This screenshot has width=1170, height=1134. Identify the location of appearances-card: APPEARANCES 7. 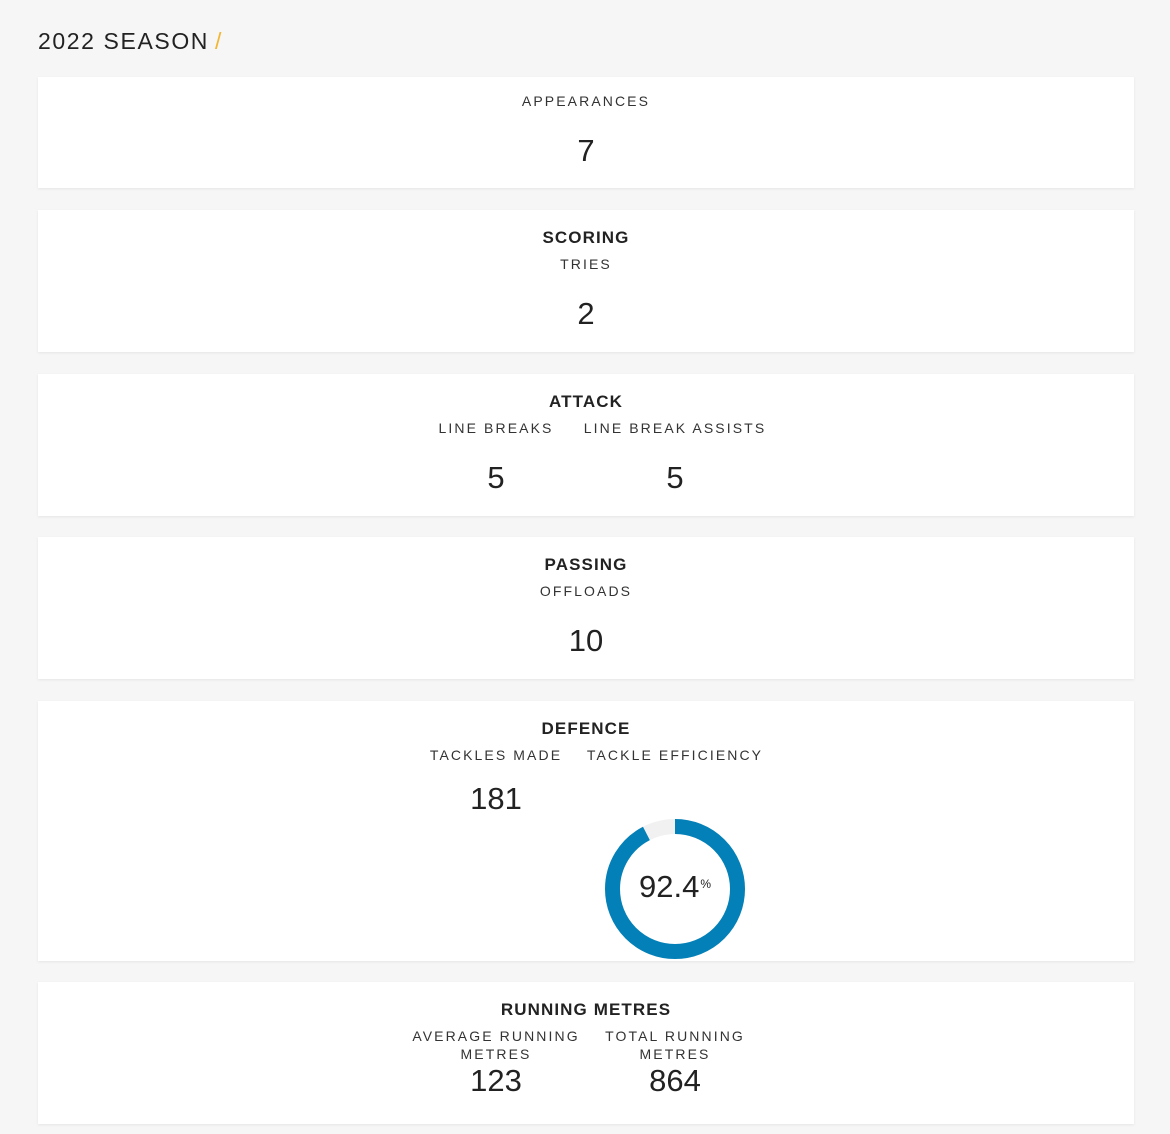
(586, 132).